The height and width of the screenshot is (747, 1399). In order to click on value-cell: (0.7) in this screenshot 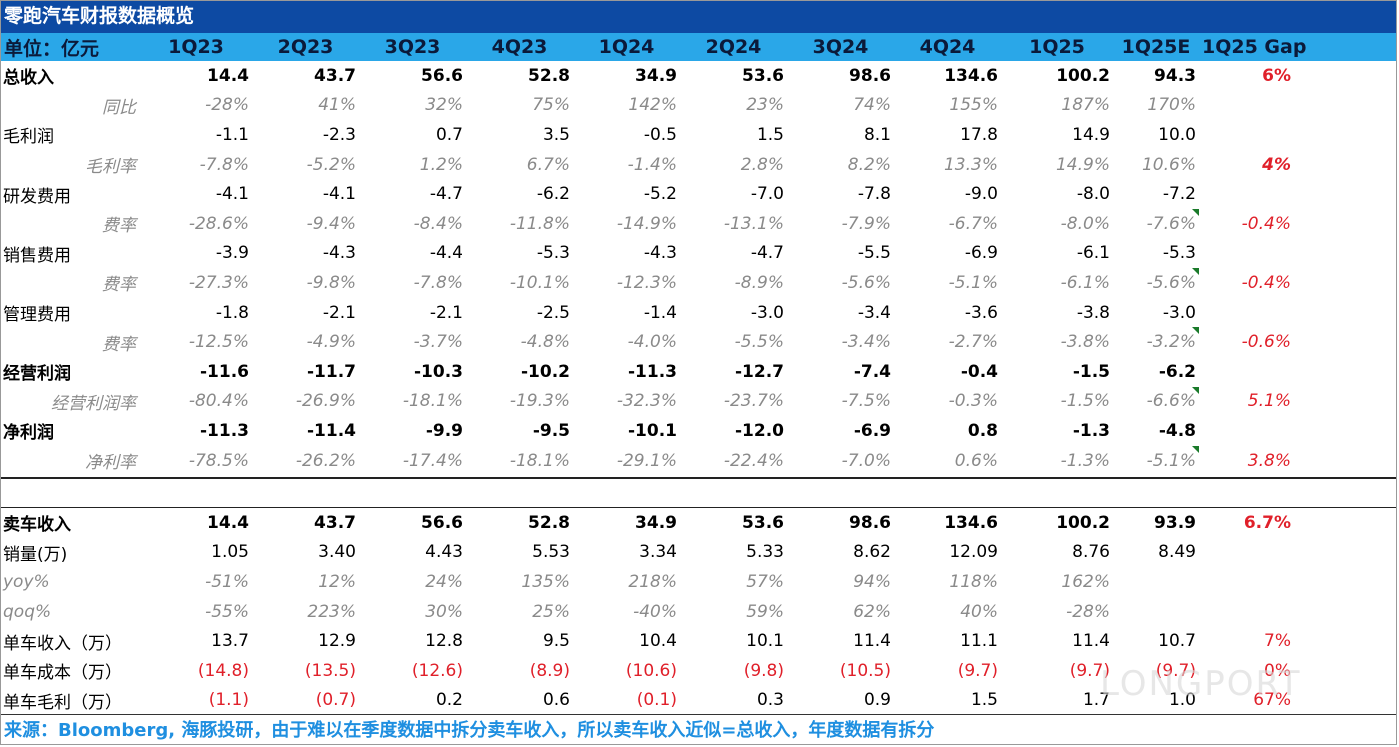, I will do `click(335, 700)`.